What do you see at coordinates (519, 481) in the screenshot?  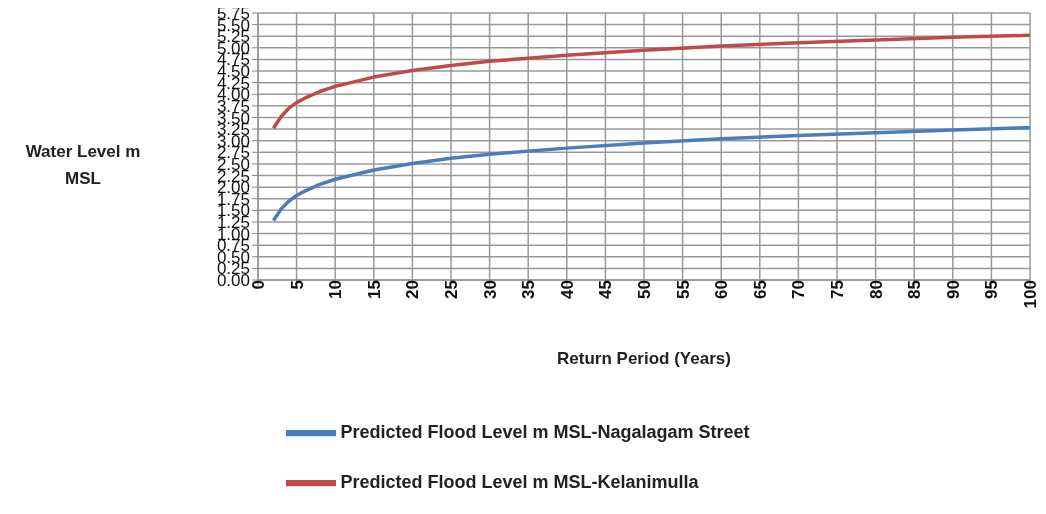 I see `legend-label: Predicted Flood Level m MSL-Kelanimulla` at bounding box center [519, 481].